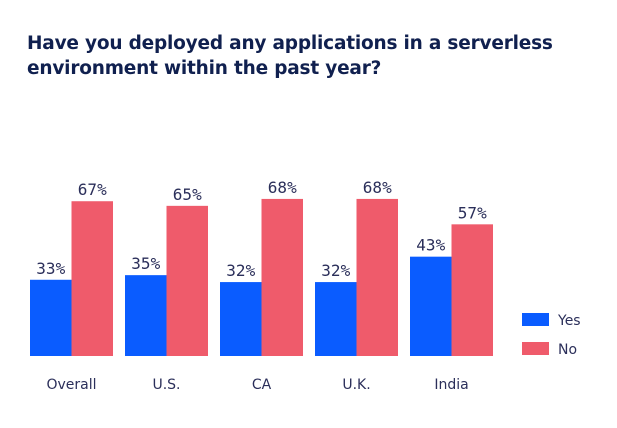 Image resolution: width=617 pixels, height=428 pixels. Describe the element at coordinates (431, 306) in the screenshot. I see `bar-yes-india` at that location.